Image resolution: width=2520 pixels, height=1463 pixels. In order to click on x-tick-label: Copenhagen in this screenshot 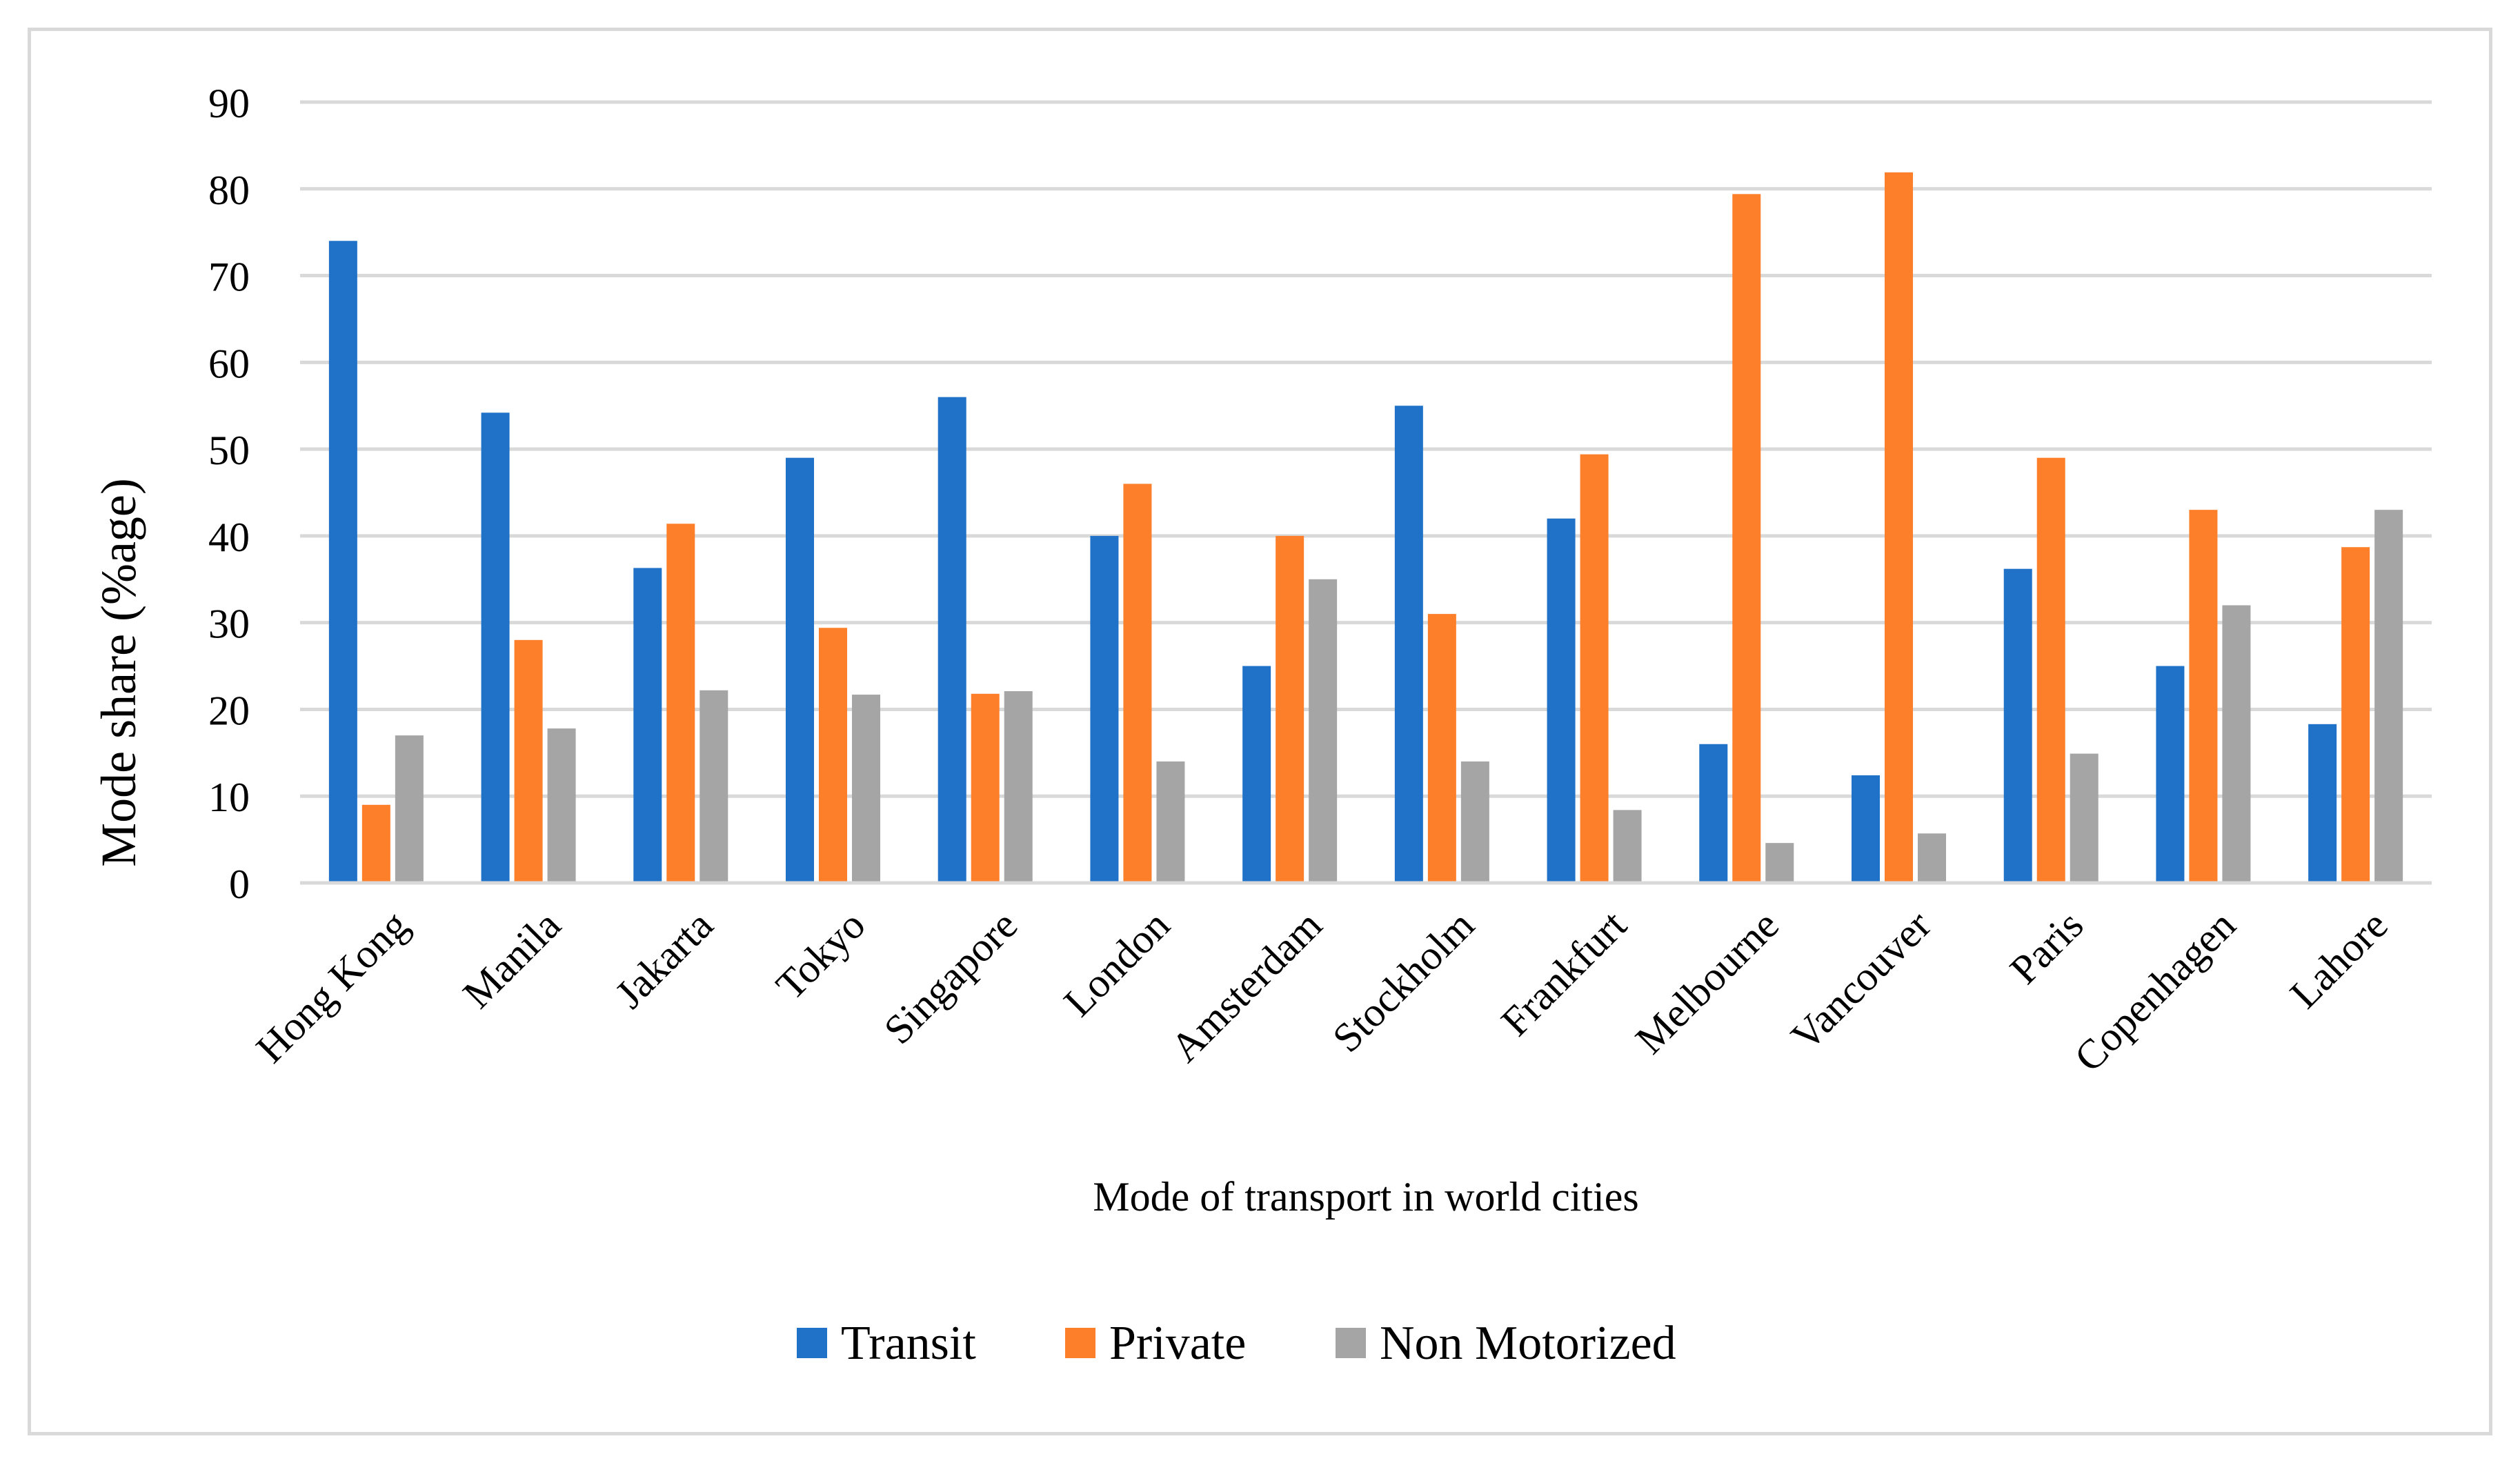, I will do `click(2154, 991)`.